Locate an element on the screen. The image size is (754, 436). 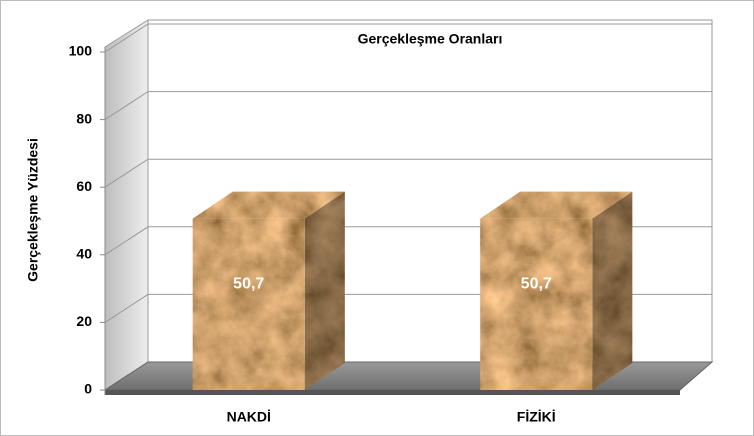
y-tick-label: 80 is located at coordinates (84, 118).